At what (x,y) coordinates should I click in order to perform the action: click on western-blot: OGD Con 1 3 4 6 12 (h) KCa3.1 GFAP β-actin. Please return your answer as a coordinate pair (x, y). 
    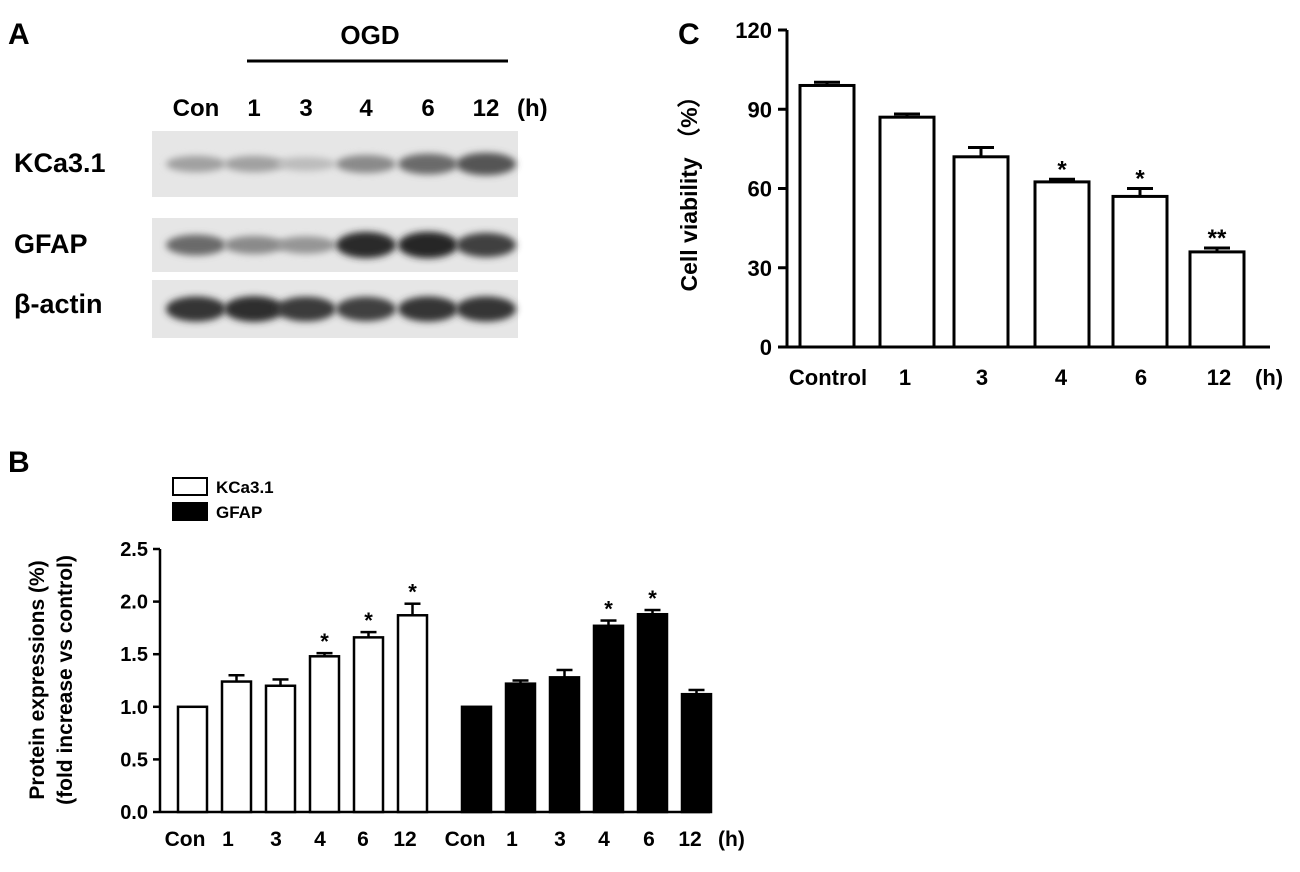
    Looking at the image, I should click on (281, 179).